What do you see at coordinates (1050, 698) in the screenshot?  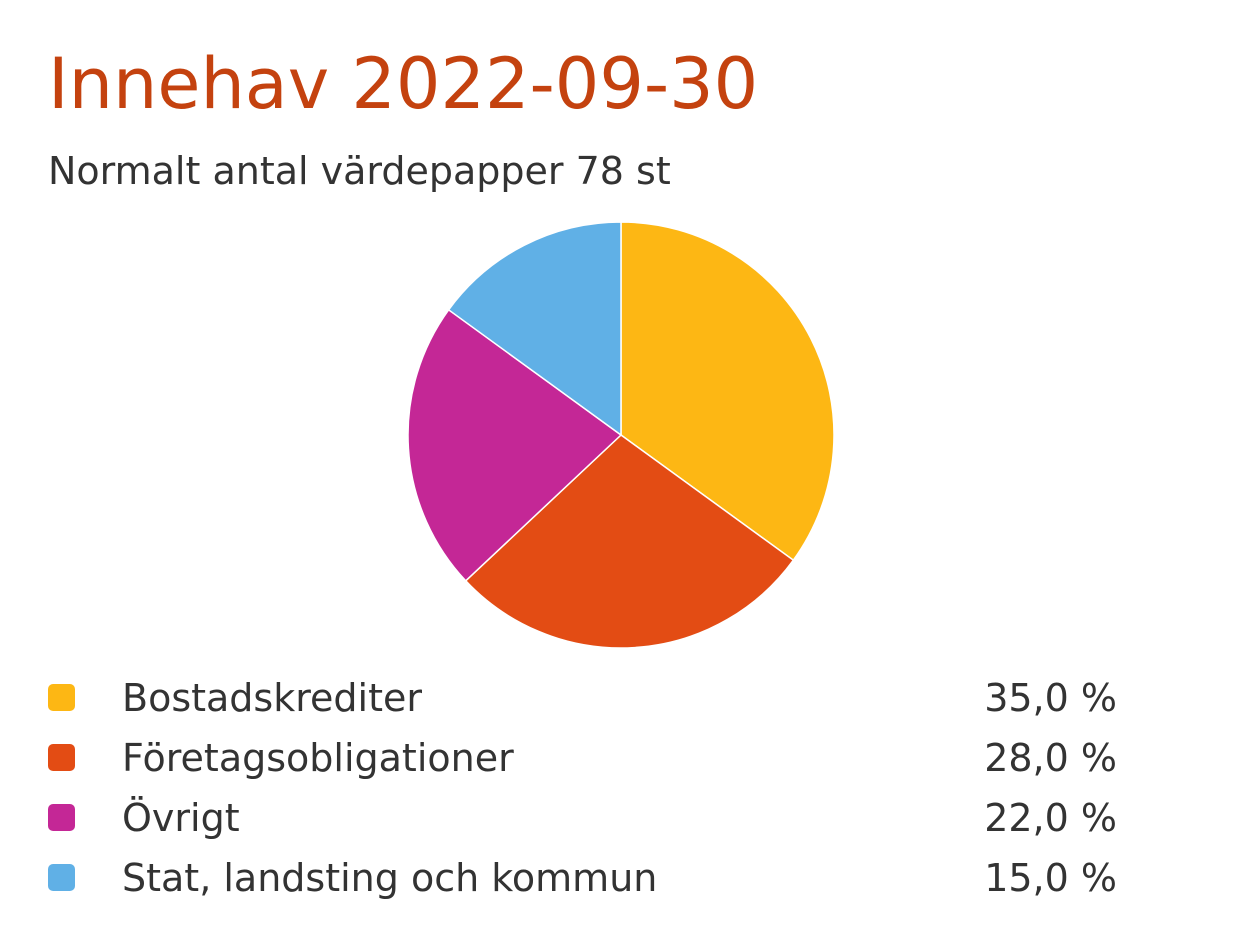 I see `legend-value: 35,0 %` at bounding box center [1050, 698].